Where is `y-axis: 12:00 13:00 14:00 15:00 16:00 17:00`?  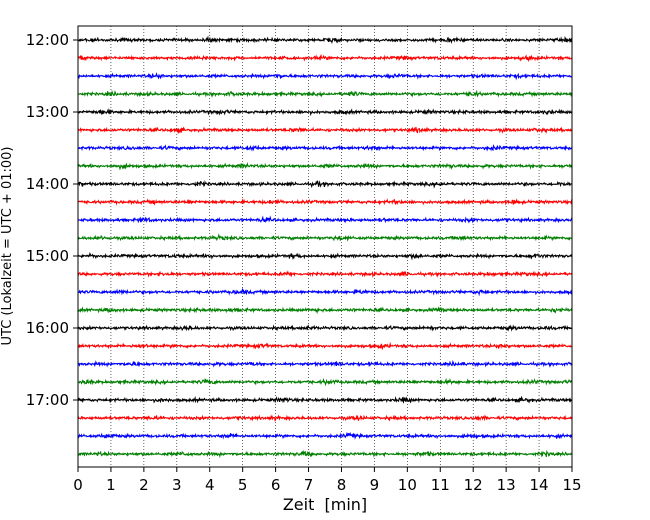
y-axis: 12:00 13:00 14:00 15:00 16:00 17:00 is located at coordinates (52, 220).